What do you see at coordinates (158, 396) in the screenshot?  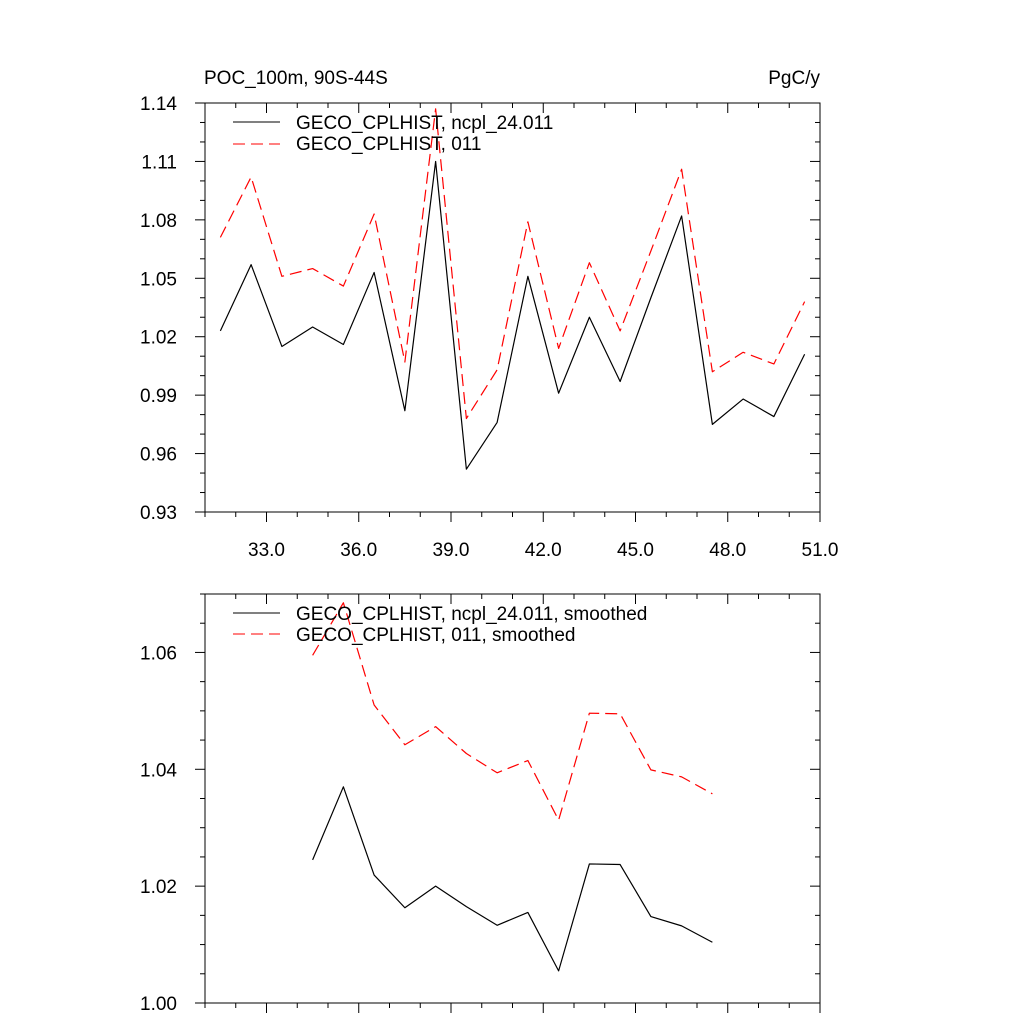 I see `y-tick-label: 0.99` at bounding box center [158, 396].